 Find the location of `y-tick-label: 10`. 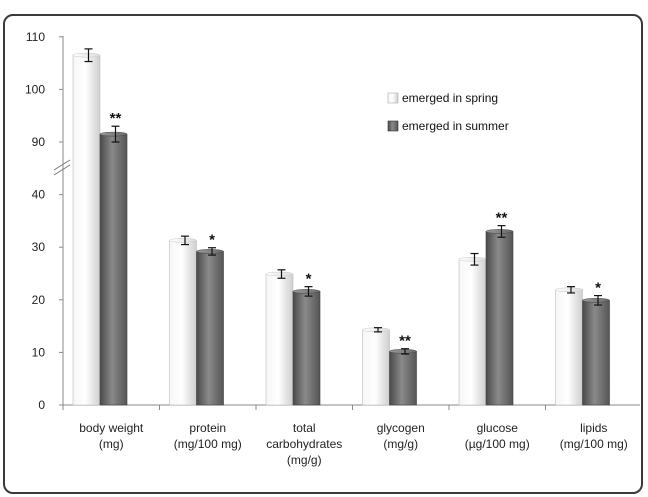

y-tick-label: 10 is located at coordinates (39, 352).